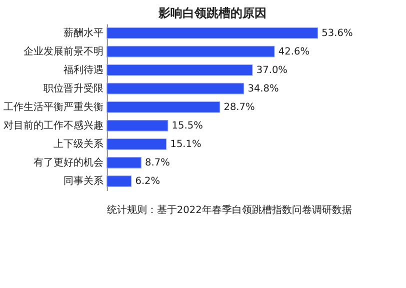 This screenshot has height=288, width=406. What do you see at coordinates (272, 70) in the screenshot?
I see `data-label: 37.0%` at bounding box center [272, 70].